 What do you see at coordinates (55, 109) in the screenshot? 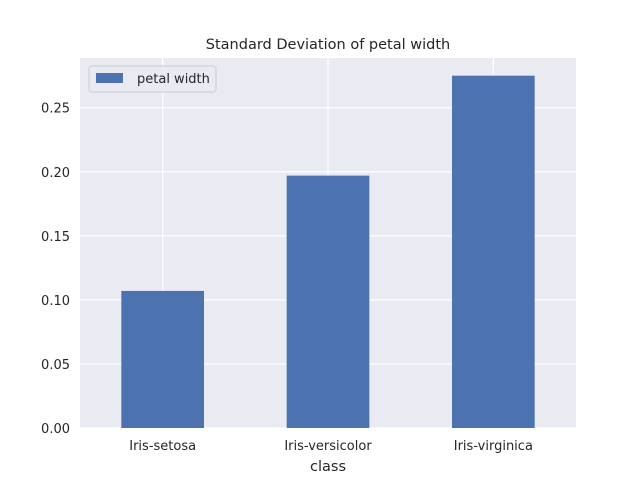
I see `y-tick-label: 0.25` at bounding box center [55, 109].